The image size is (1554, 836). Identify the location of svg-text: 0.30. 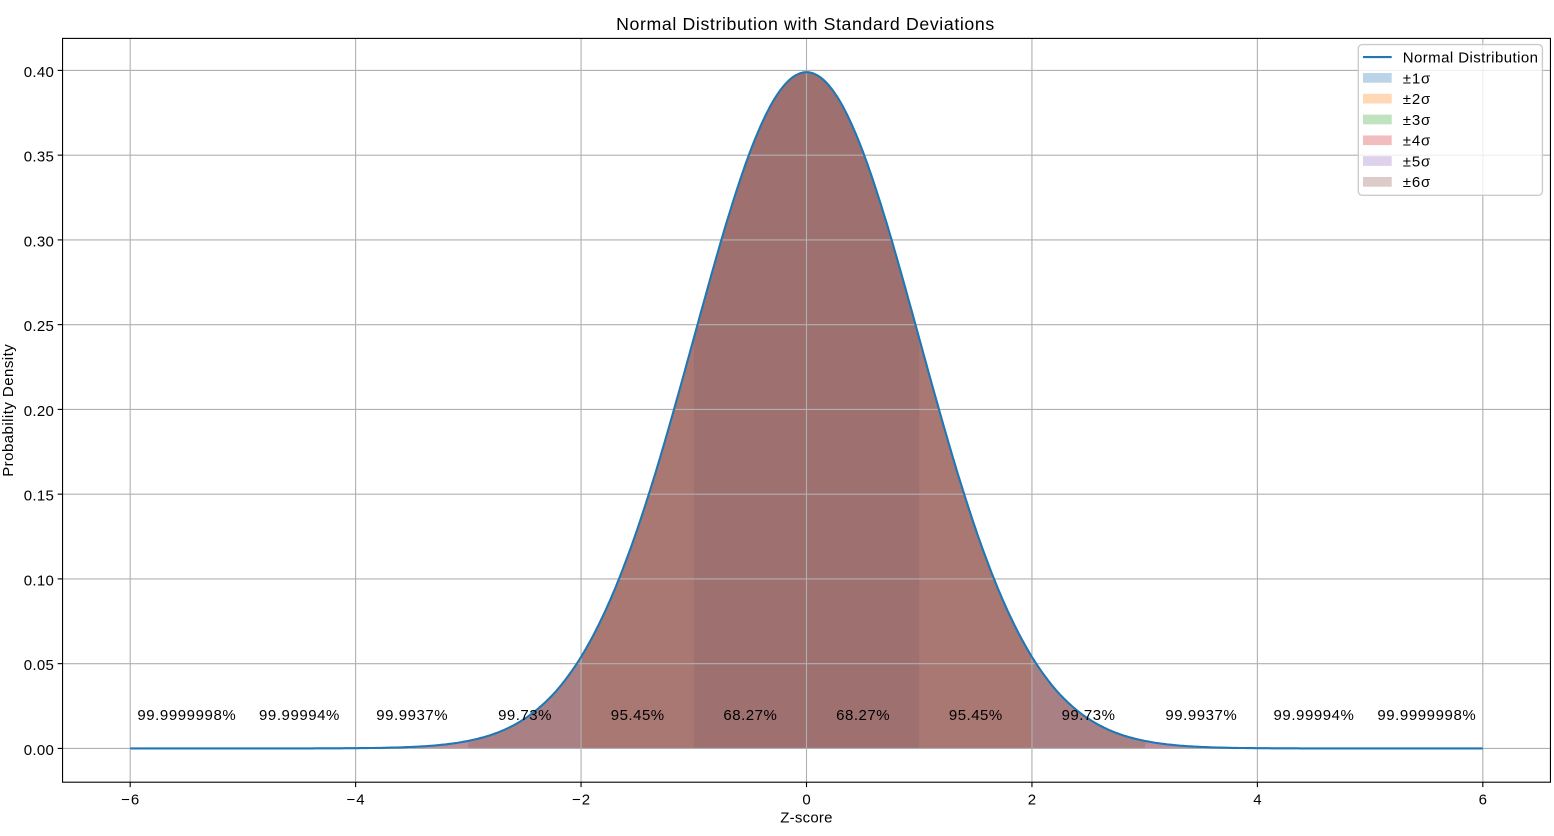
(39, 241).